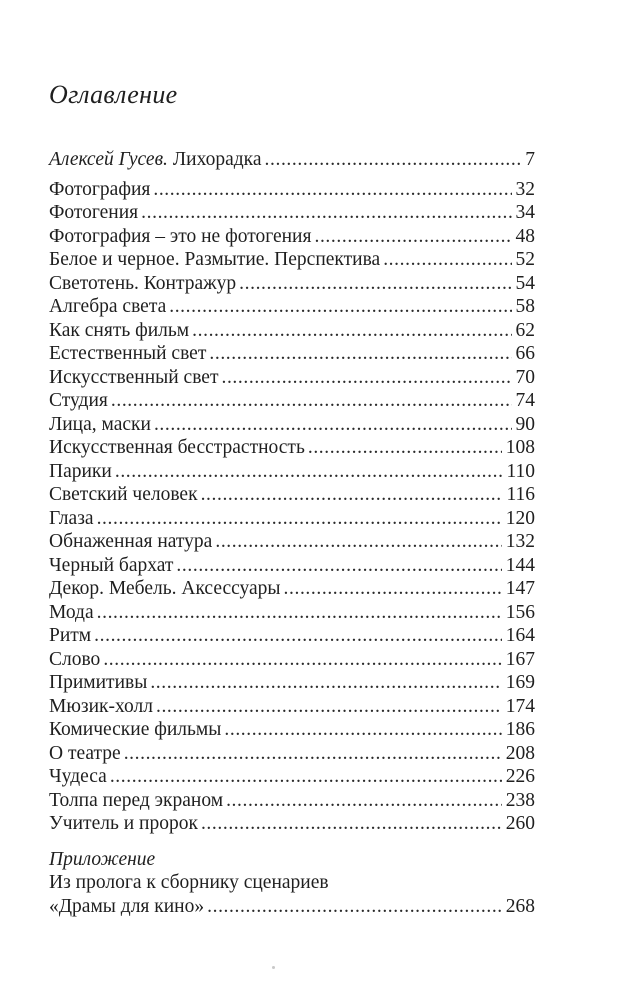  Describe the element at coordinates (292, 707) in the screenshot. I see `toc-entry-row: Мюзик-холл 174` at that location.